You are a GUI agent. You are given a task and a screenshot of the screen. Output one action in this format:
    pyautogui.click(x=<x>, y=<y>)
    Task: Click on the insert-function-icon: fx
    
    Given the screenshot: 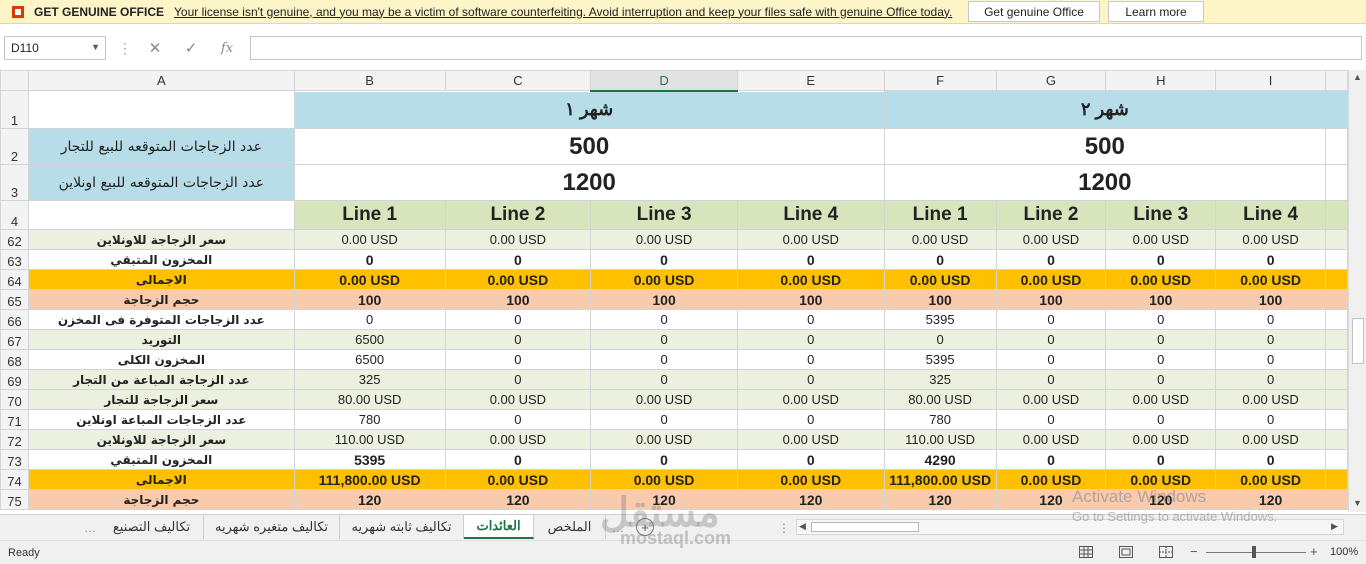 What is the action you would take?
    pyautogui.click(x=227, y=48)
    